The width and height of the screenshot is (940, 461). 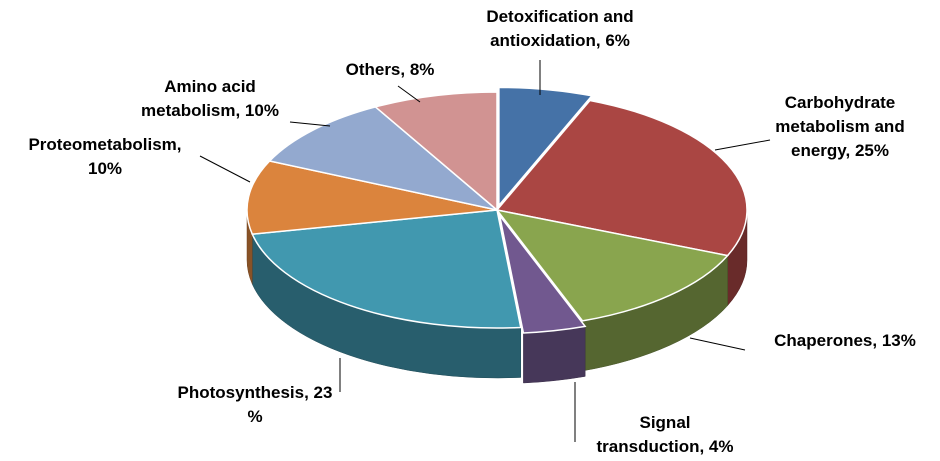 What do you see at coordinates (390, 69) in the screenshot?
I see `data-label: Others, 8%` at bounding box center [390, 69].